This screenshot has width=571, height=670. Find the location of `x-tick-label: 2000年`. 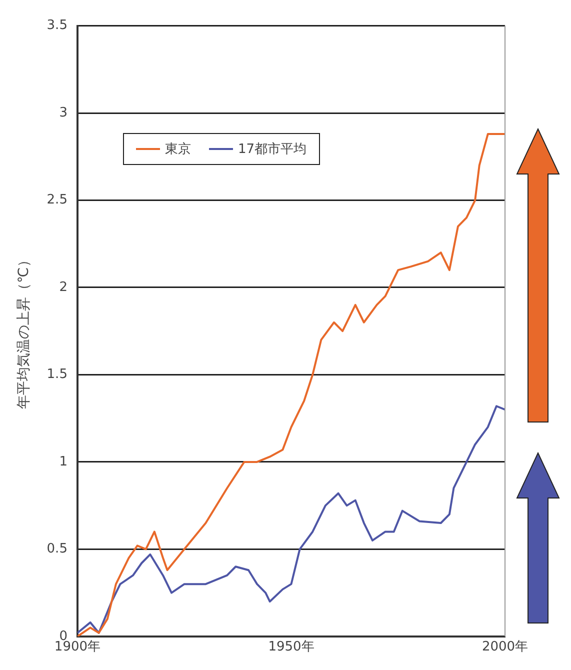

x-tick-label: 2000年 is located at coordinates (505, 647).